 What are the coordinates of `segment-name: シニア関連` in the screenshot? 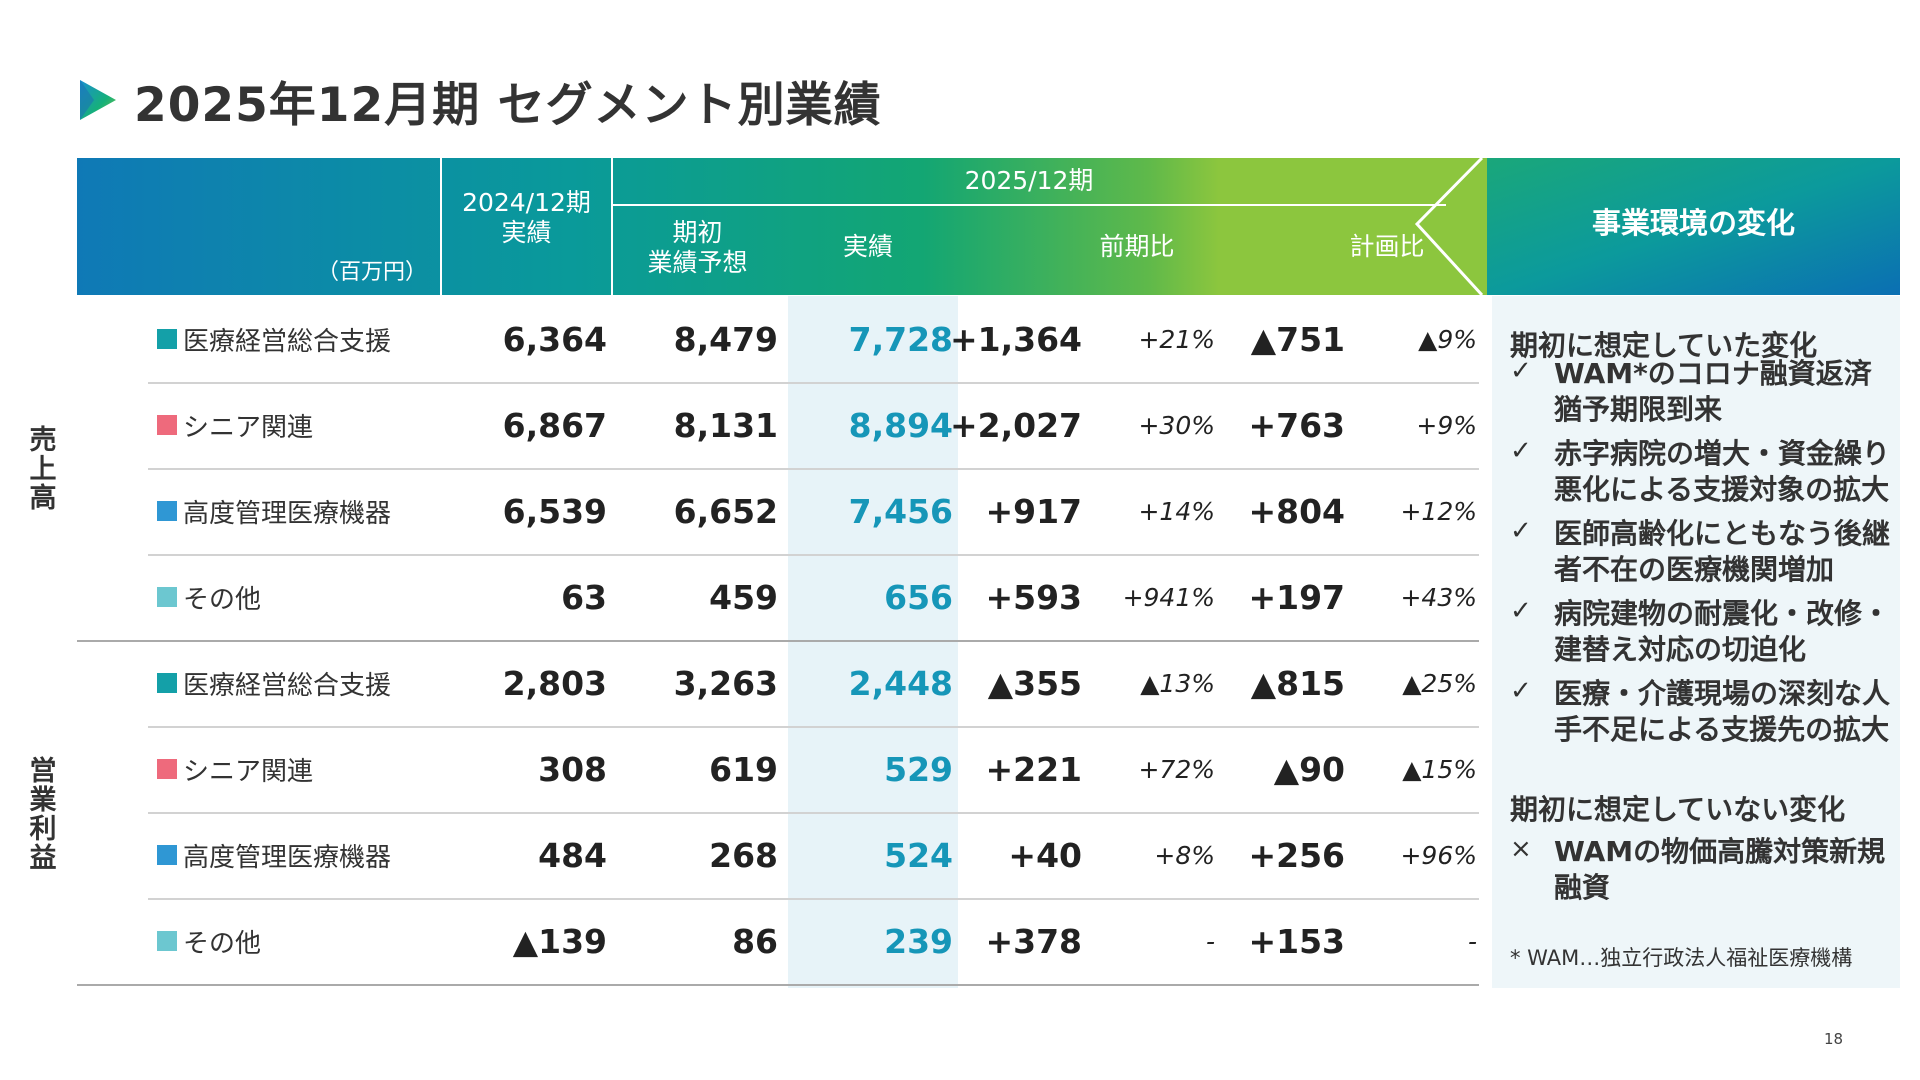 It's located at (248, 771).